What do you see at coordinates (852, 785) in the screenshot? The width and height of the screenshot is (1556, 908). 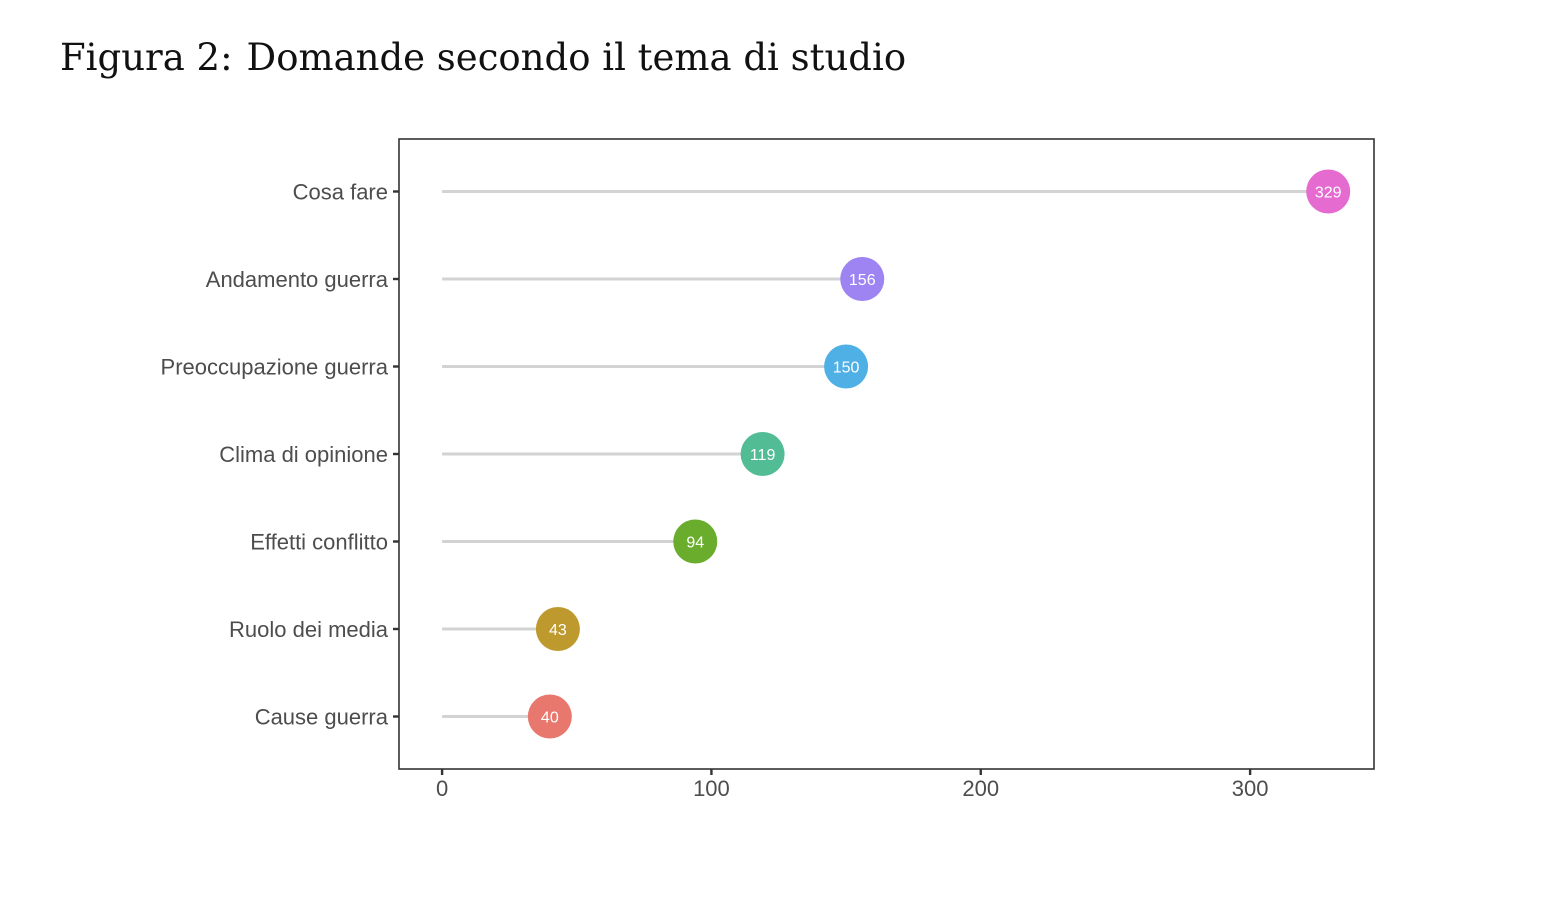 I see `x-axis: 0 100 200 300` at bounding box center [852, 785].